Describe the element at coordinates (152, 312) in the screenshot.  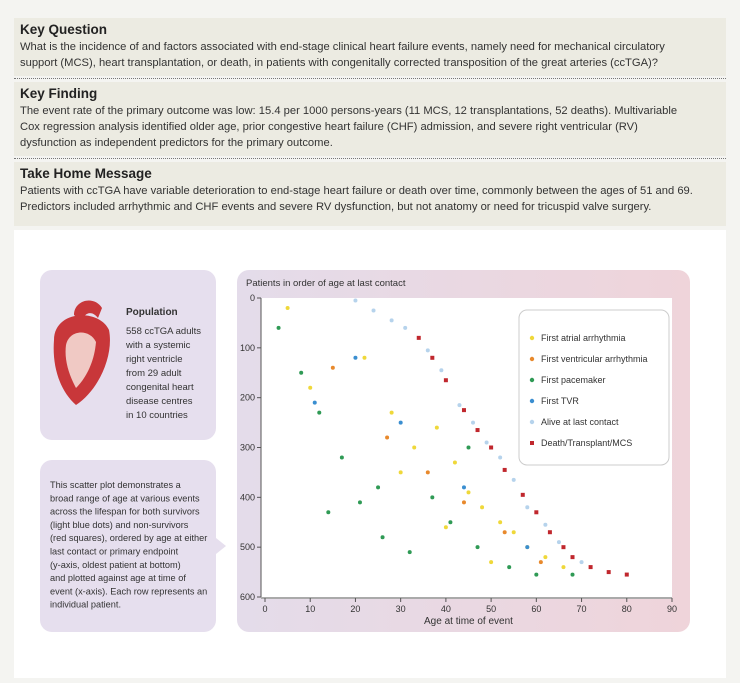
I see `population-heading: Population` at that location.